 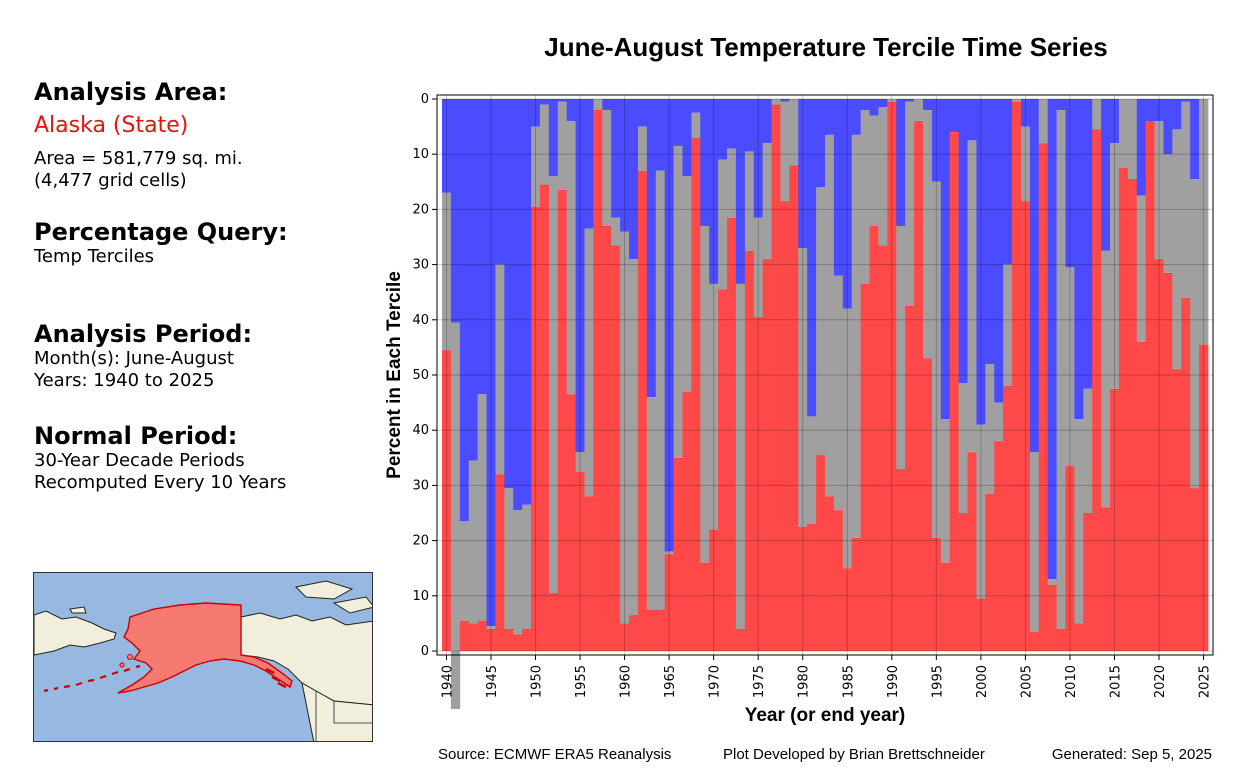 I want to click on bar-above-normal-1968, so click(x=696, y=394).